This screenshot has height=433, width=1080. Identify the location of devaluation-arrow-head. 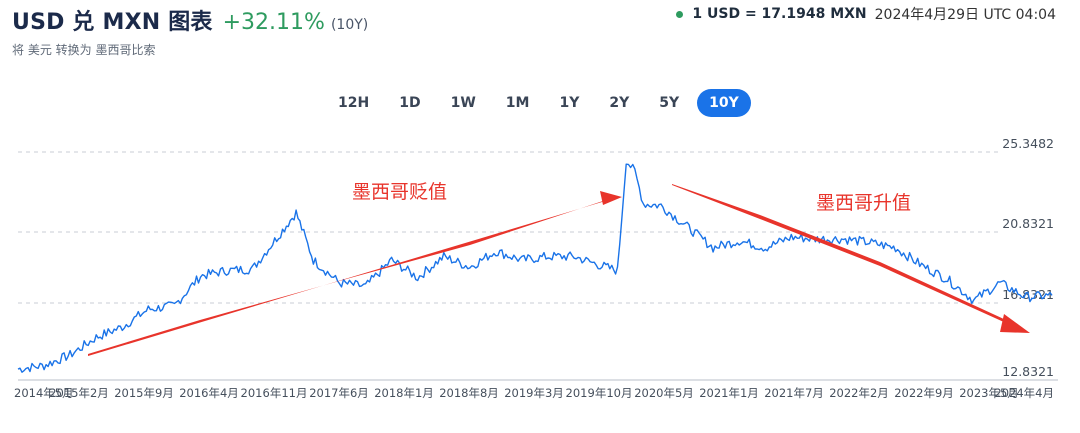
(611, 198).